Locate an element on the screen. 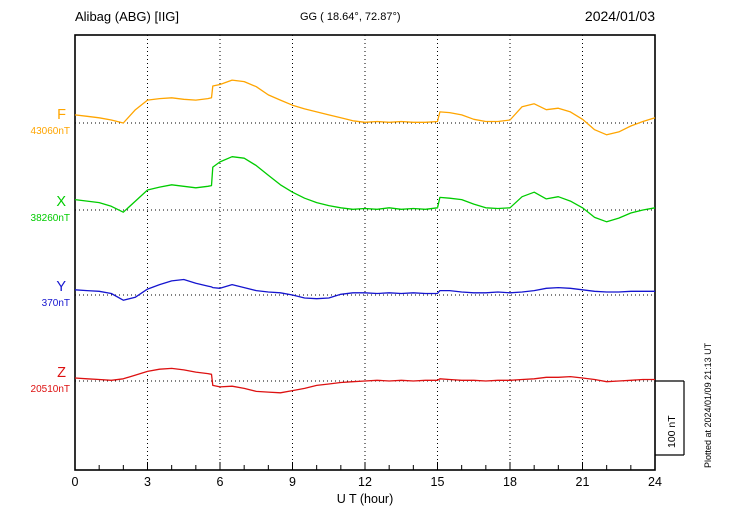  trace-y is located at coordinates (364, 289).